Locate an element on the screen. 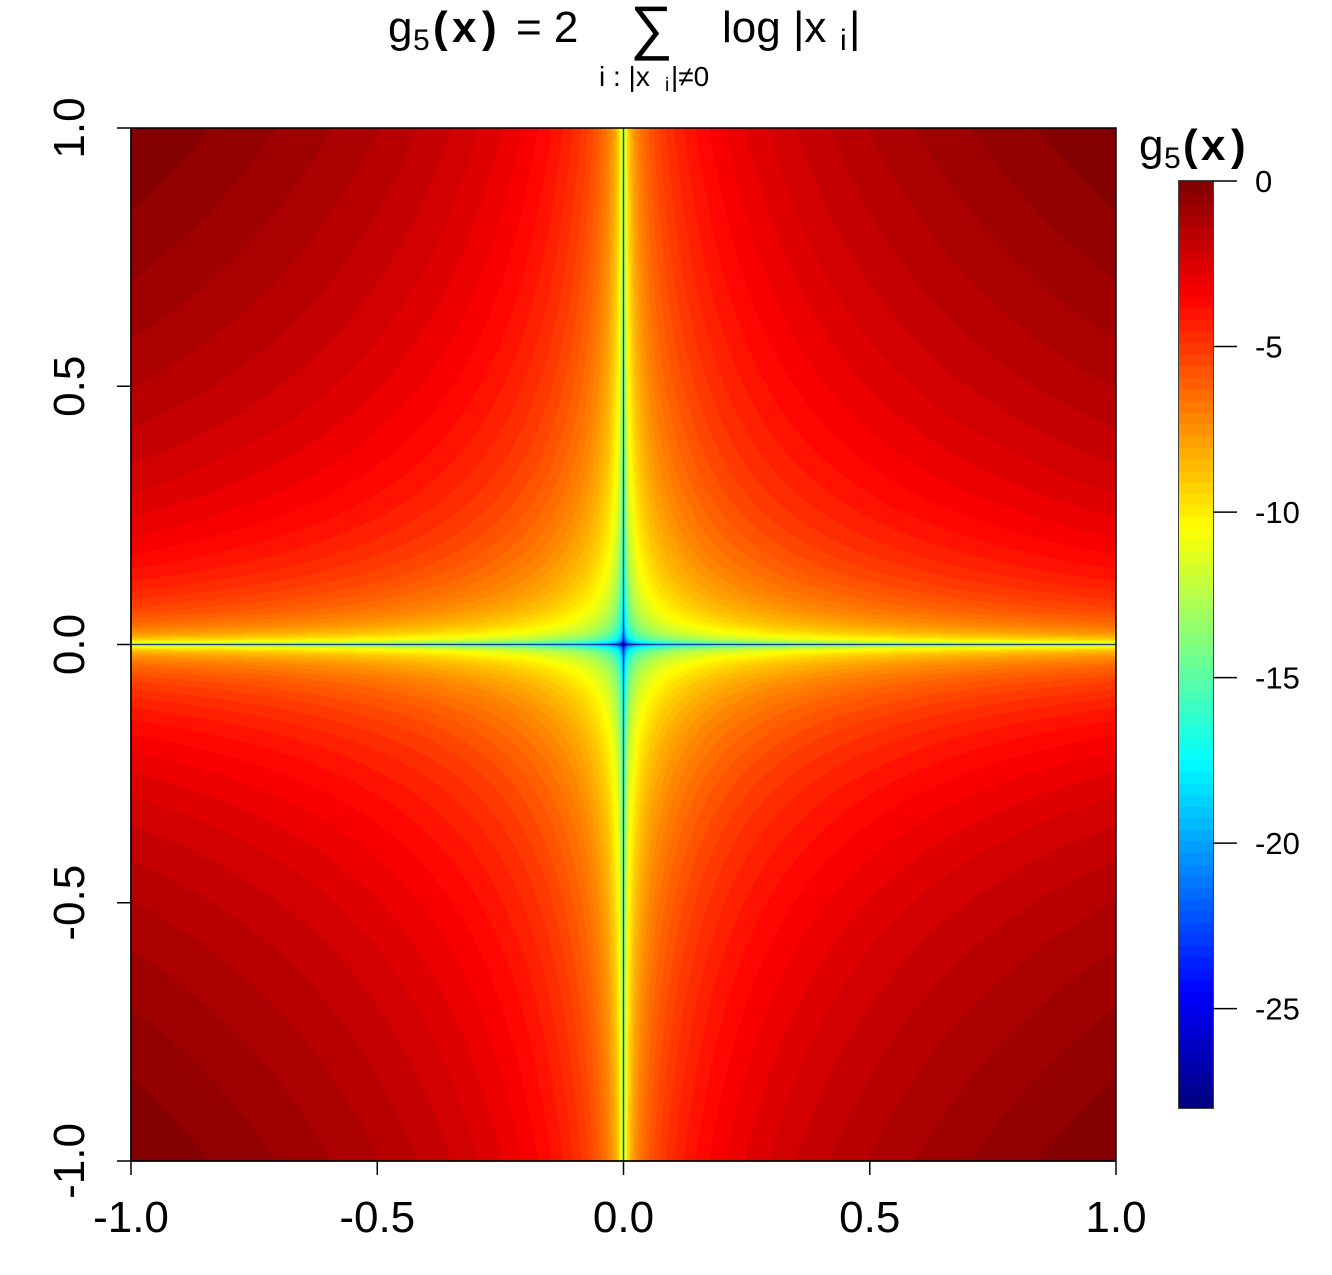  y-tick-label: -1.0 is located at coordinates (69, 1161).